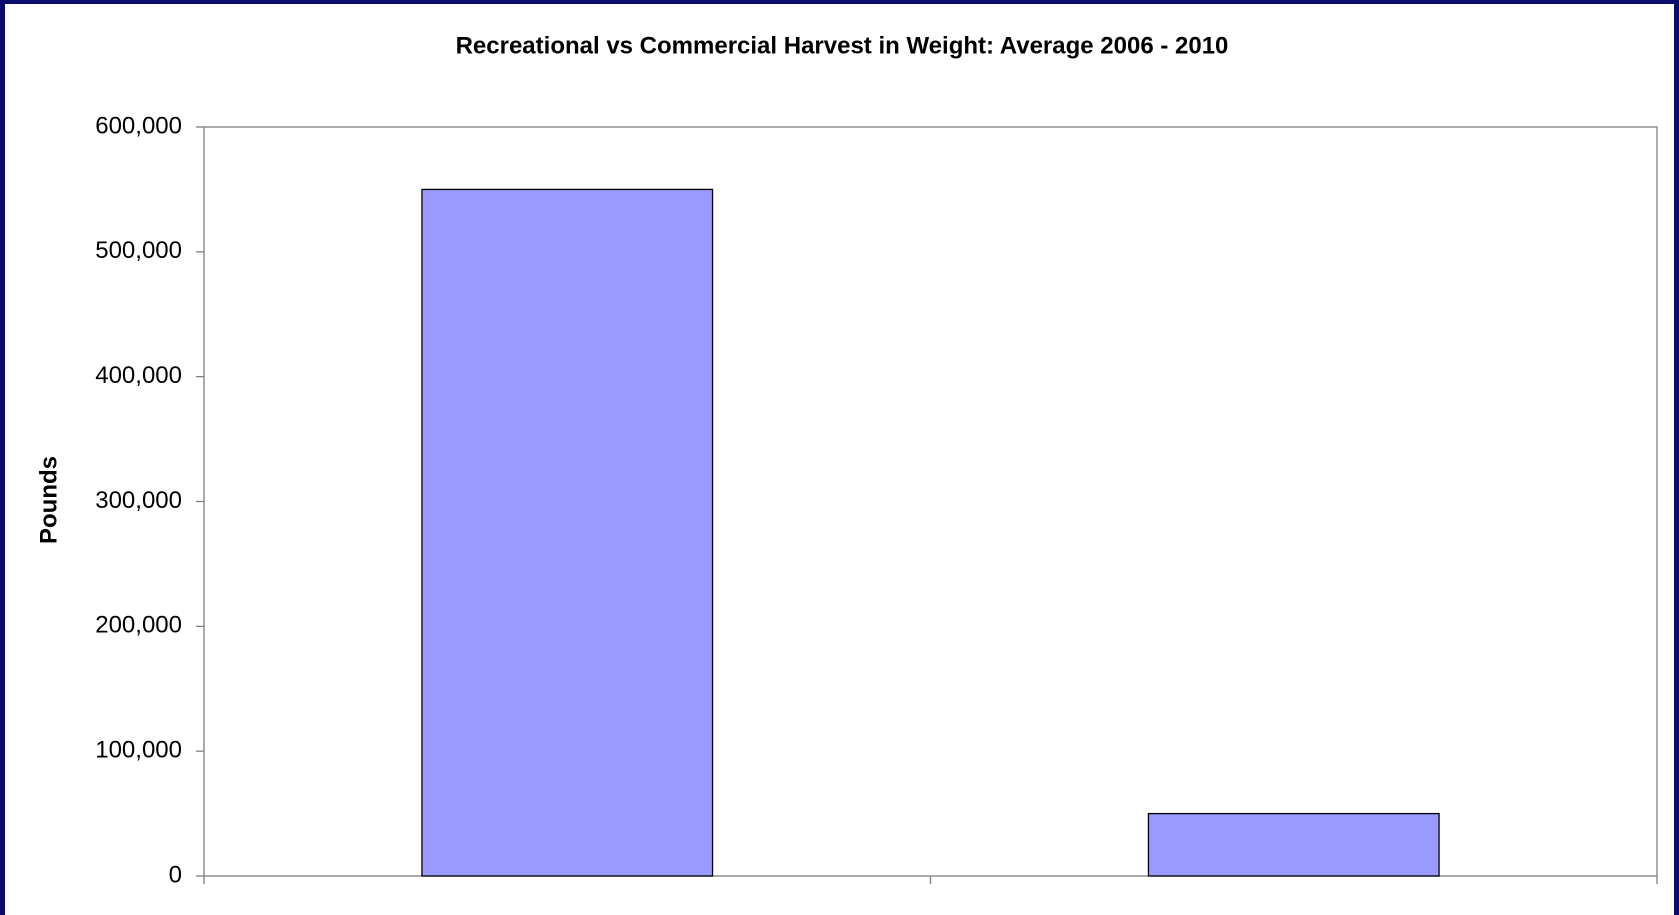 The image size is (1679, 915). Describe the element at coordinates (138, 625) in the screenshot. I see `y-tick-label: 200,000` at that location.